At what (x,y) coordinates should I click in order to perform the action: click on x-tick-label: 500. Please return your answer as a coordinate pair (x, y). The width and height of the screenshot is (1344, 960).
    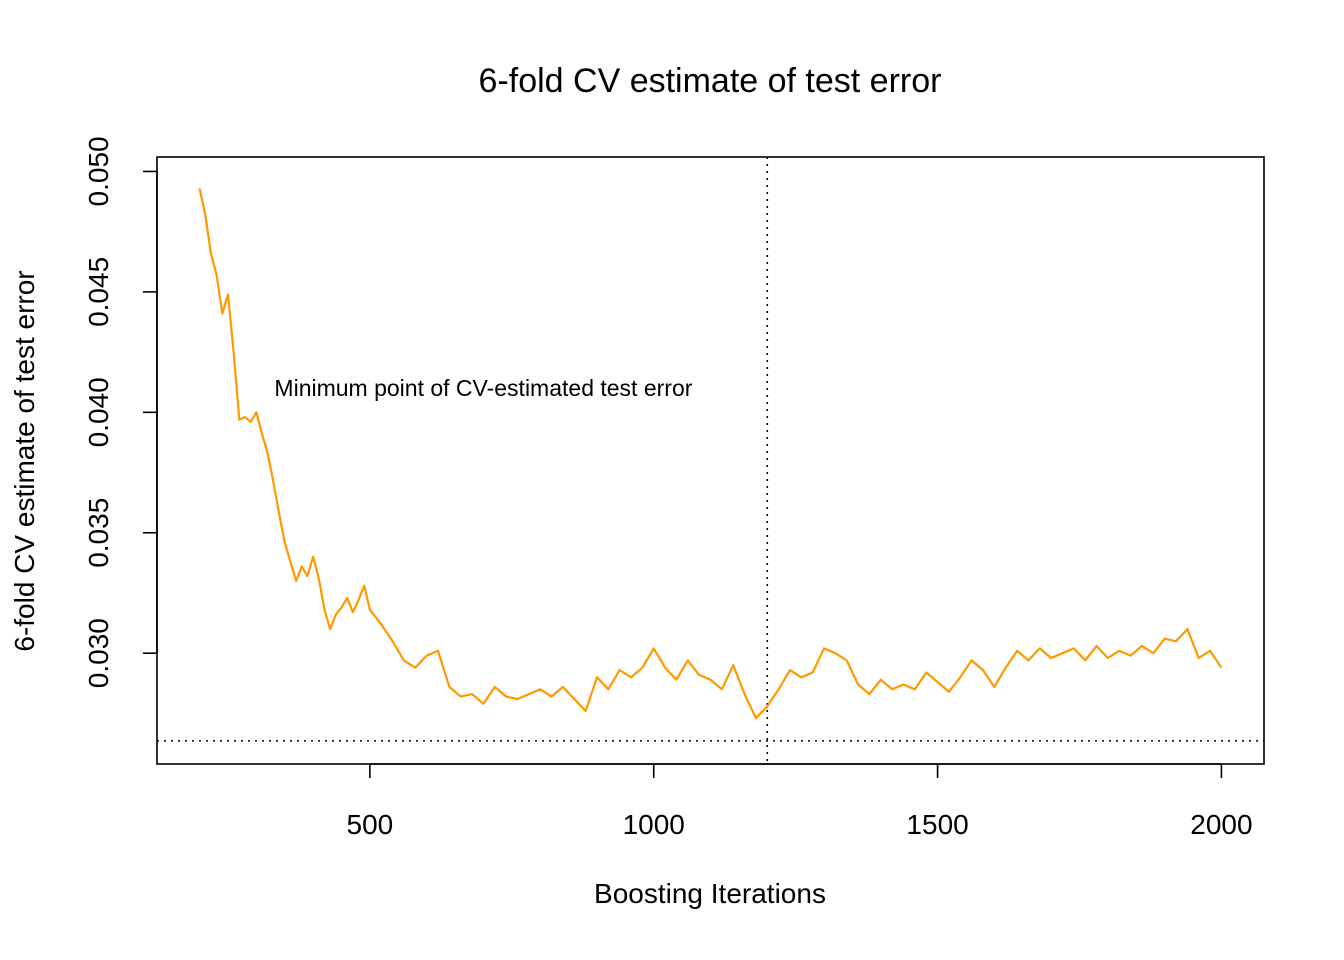
    Looking at the image, I should click on (370, 824).